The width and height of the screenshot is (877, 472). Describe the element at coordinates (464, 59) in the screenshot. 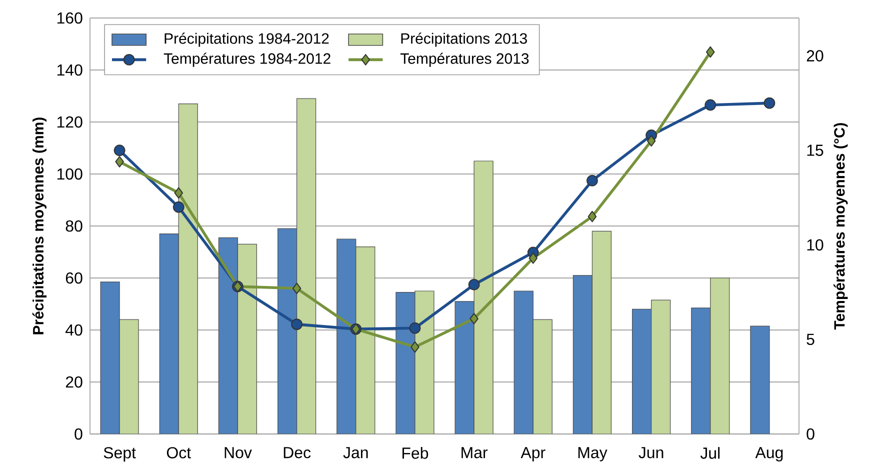

I see `legend-label: Températures 2013` at that location.